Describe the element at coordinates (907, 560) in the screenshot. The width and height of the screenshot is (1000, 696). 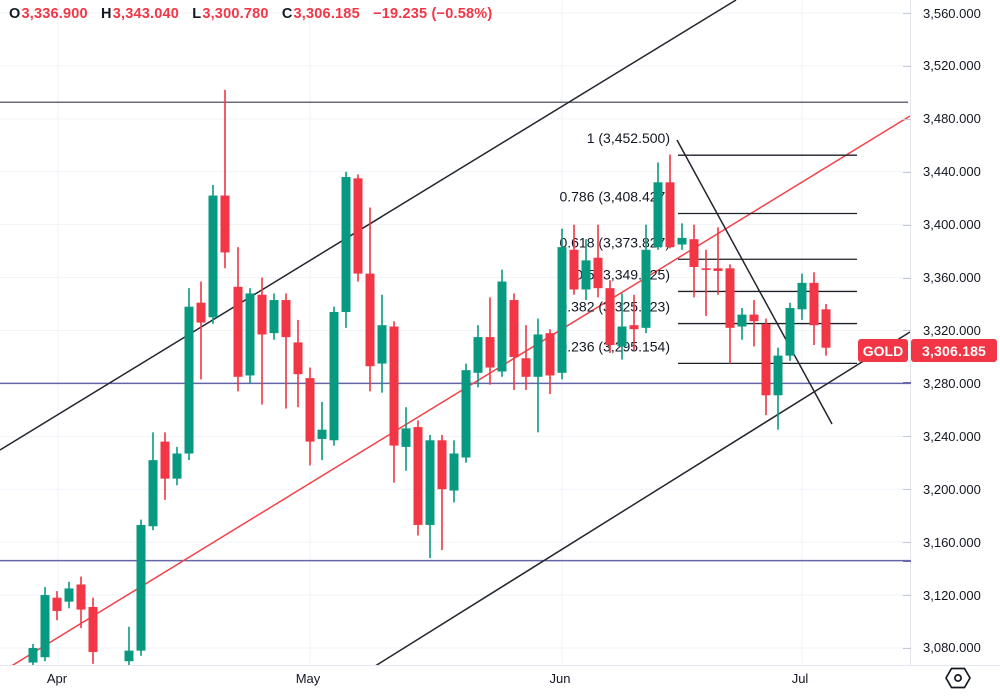
I see `support-line-axis-tick` at that location.